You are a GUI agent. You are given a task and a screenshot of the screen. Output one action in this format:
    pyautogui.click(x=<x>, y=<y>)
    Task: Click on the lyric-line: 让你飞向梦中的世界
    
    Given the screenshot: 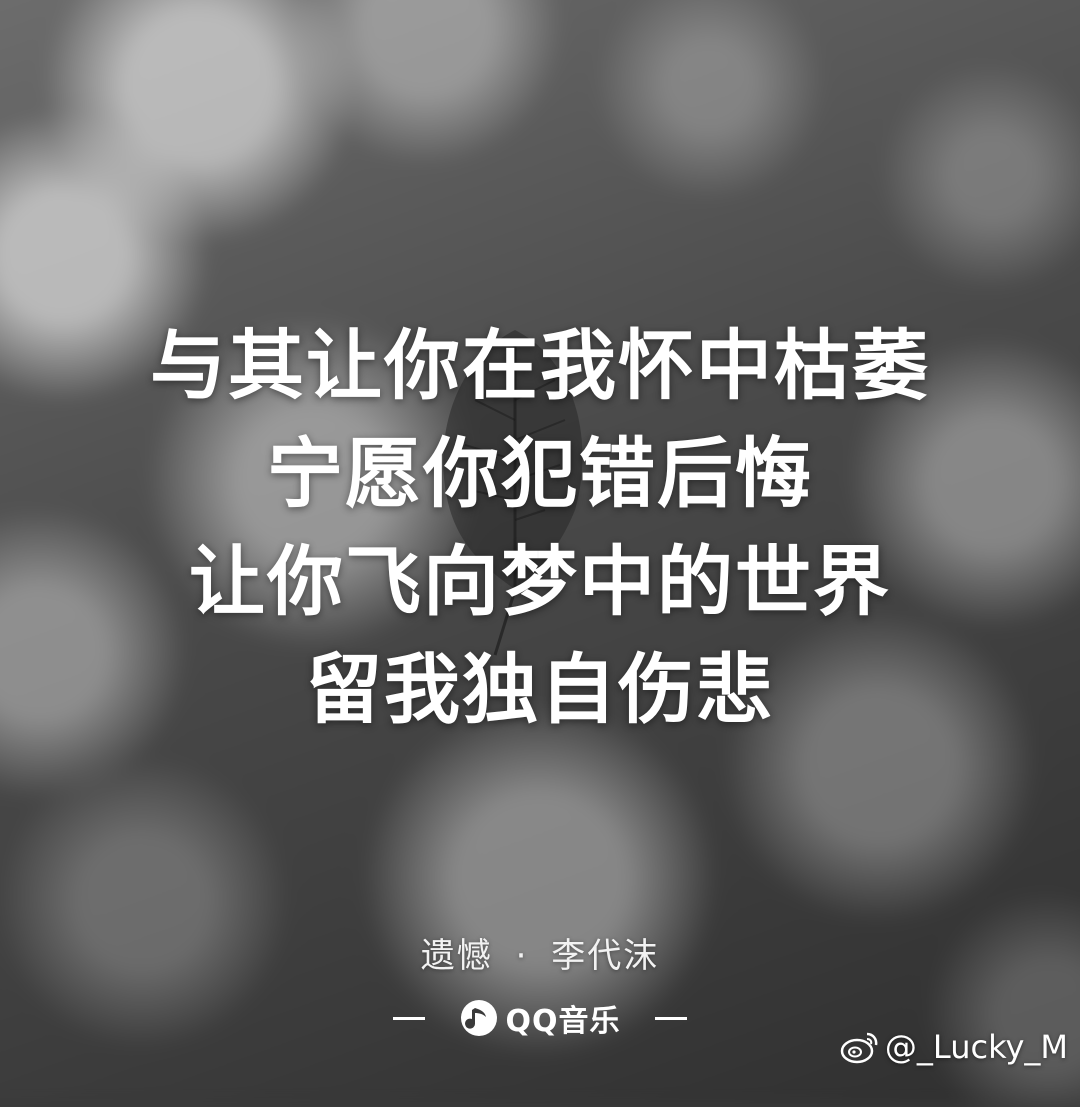 What is the action you would take?
    pyautogui.click(x=540, y=581)
    